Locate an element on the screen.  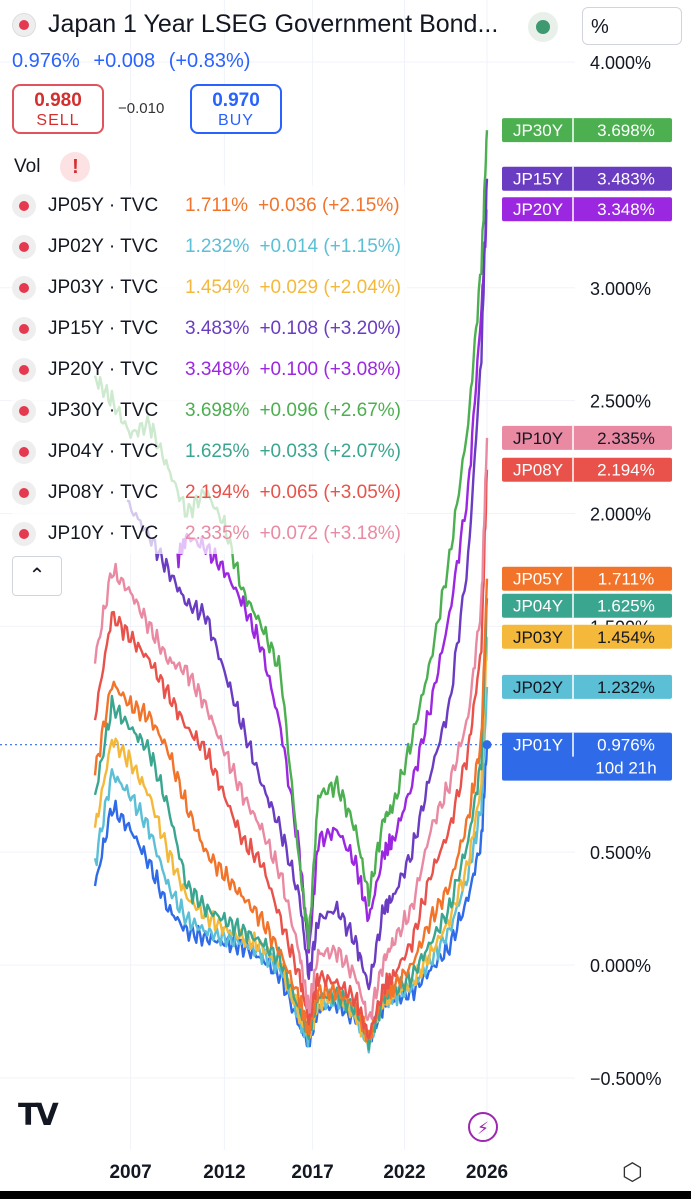
legend-symbol: JP08Y · TVC is located at coordinates (103, 492).